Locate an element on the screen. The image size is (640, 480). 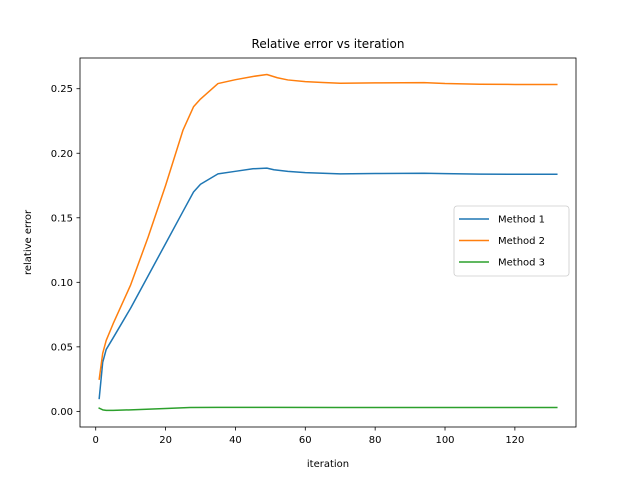
x-tick-label: 60 is located at coordinates (305, 440).